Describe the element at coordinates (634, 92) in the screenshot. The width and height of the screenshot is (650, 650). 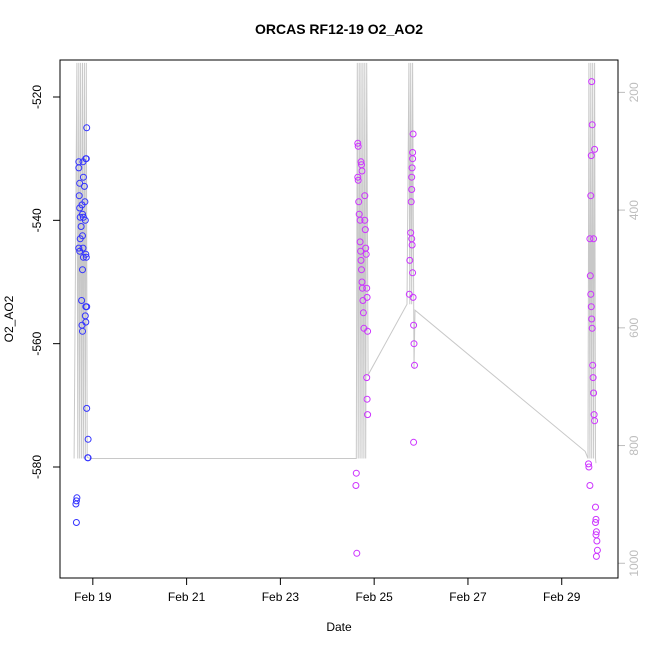
I see `y2-tick-label: 200` at that location.